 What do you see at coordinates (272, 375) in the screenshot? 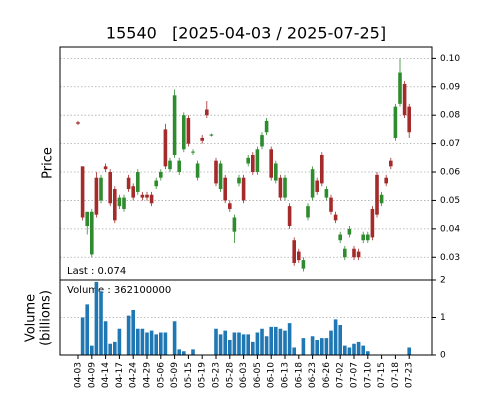
I see `x-tick-label: 06-10` at bounding box center [272, 375].